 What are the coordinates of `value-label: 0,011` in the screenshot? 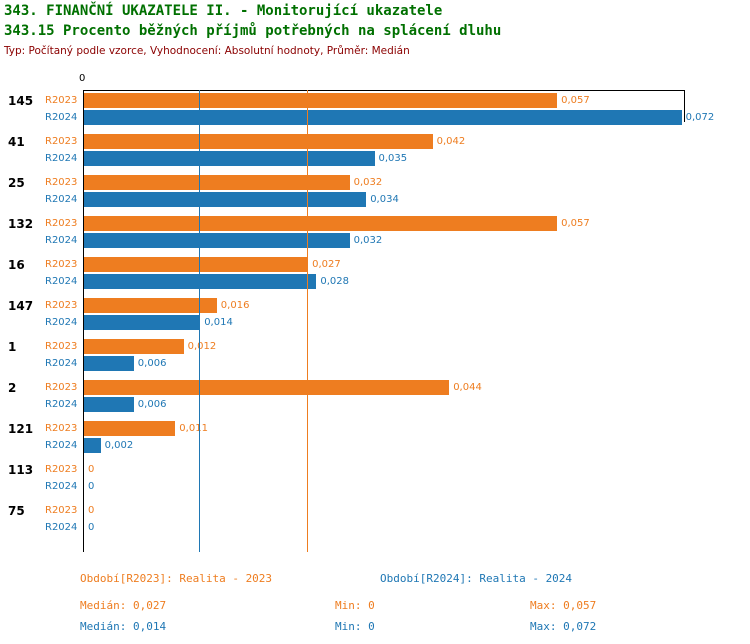 It's located at (193, 428).